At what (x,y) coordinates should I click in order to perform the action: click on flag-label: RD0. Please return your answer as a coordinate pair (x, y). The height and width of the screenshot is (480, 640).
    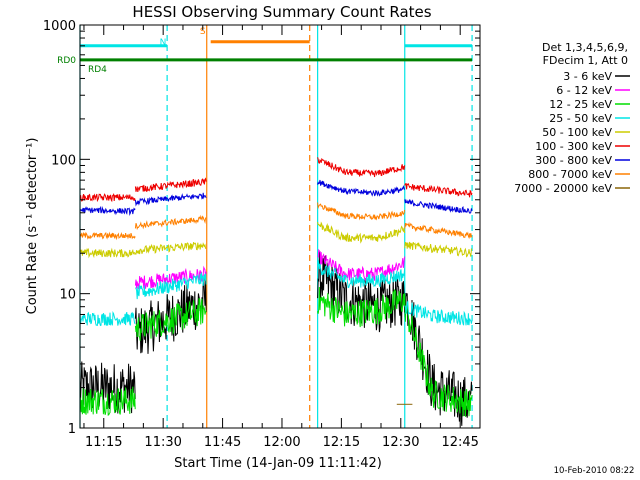
    Looking at the image, I should click on (66, 61).